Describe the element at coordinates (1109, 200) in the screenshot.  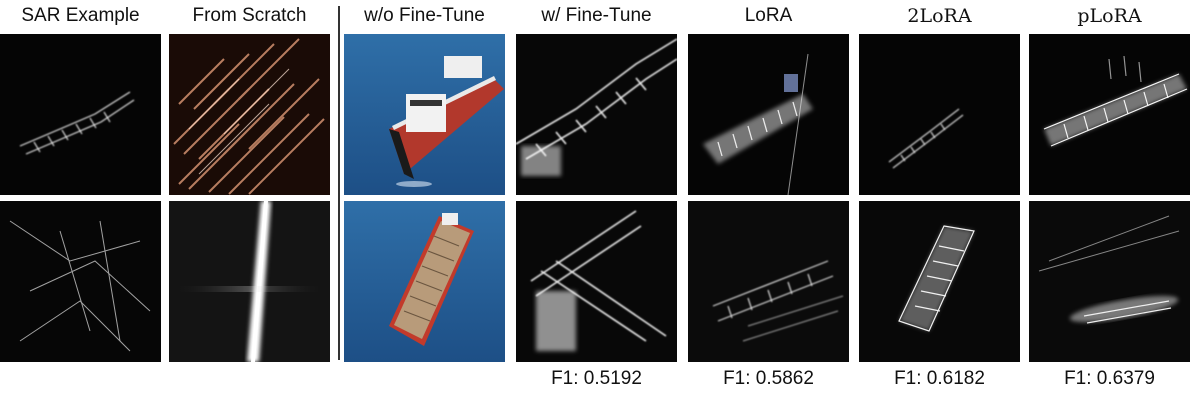
I see `column-plora: pLoRA F1: 0.6379` at that location.